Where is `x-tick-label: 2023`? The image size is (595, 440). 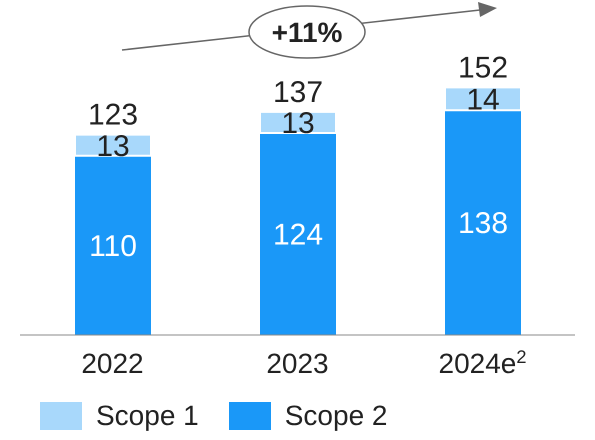
x-tick-label: 2023 is located at coordinates (297, 363).